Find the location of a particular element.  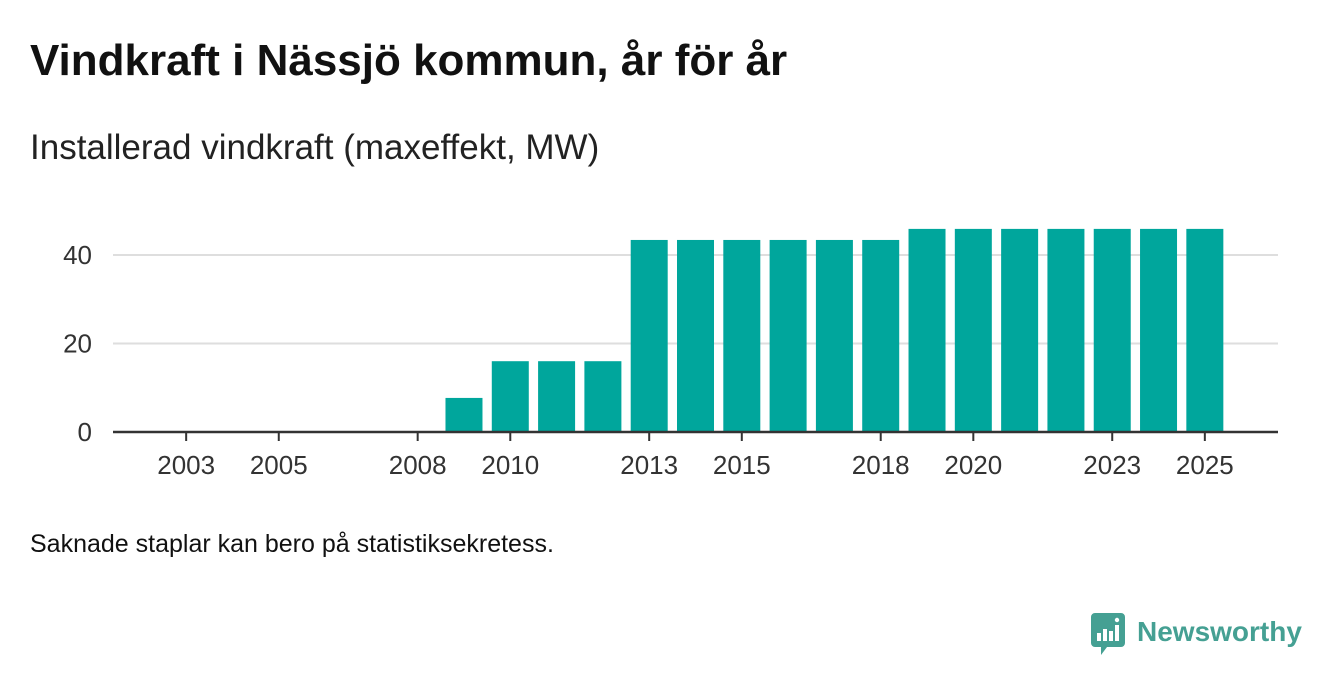

x-tick-label: 2023 is located at coordinates (1112, 465).